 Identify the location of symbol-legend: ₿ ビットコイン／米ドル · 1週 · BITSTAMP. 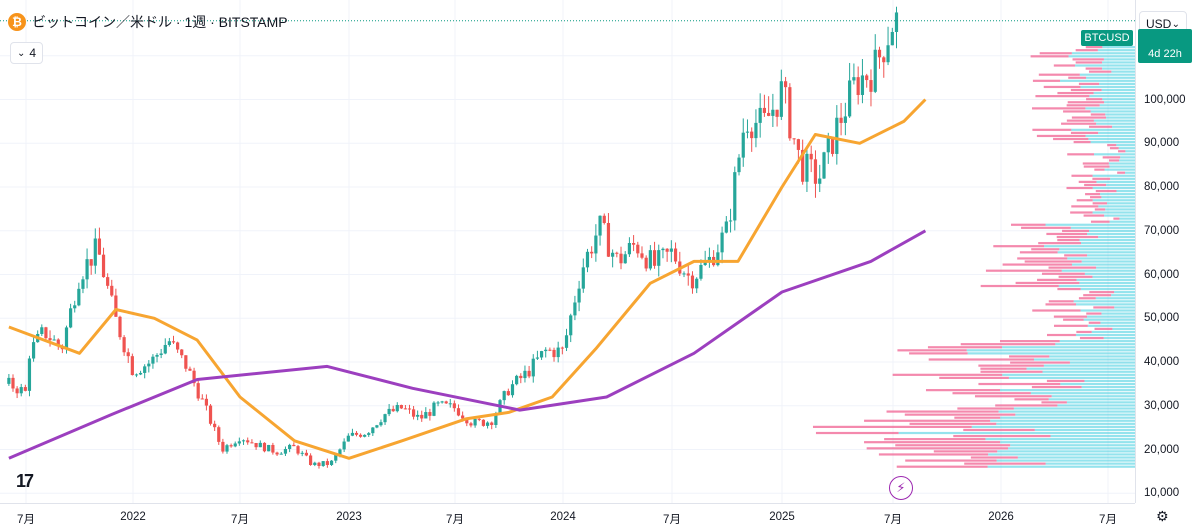
(148, 22).